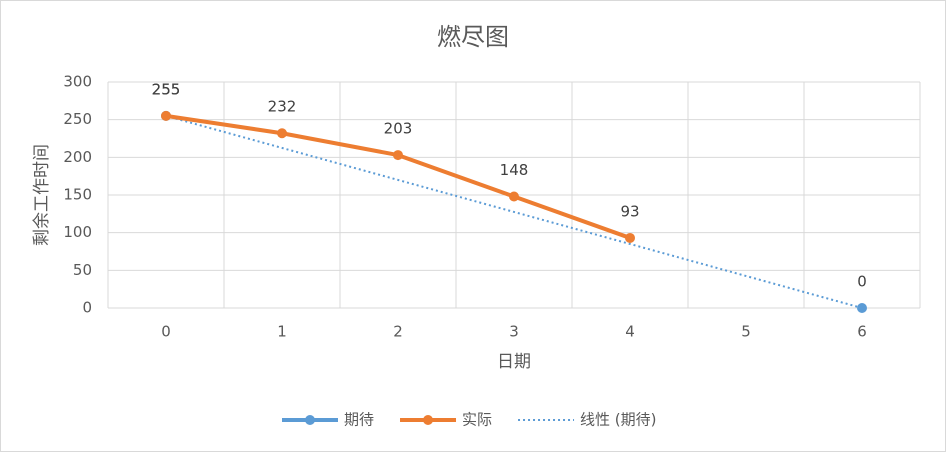 Image resolution: width=946 pixels, height=456 pixels. I want to click on data-label: 93, so click(629, 211).